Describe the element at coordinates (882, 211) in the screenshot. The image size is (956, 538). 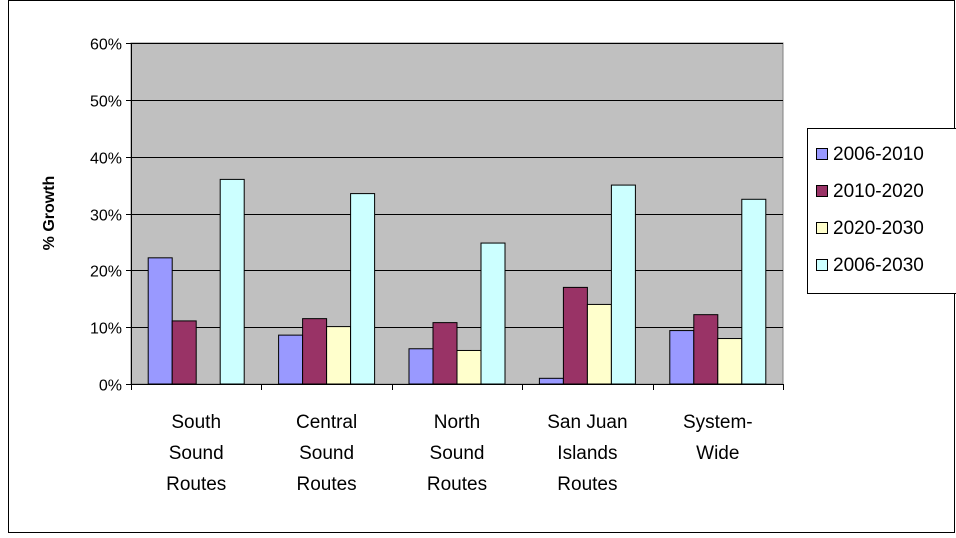
I see `legend: 2006-2010 2010-2020 2020-2030 2006-2030` at that location.